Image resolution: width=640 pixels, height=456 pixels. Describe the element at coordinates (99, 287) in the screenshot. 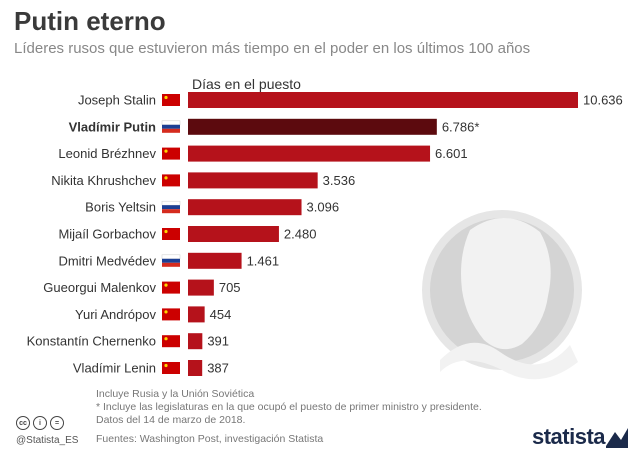

I see `category-label: Gueorgui Malenkov` at that location.